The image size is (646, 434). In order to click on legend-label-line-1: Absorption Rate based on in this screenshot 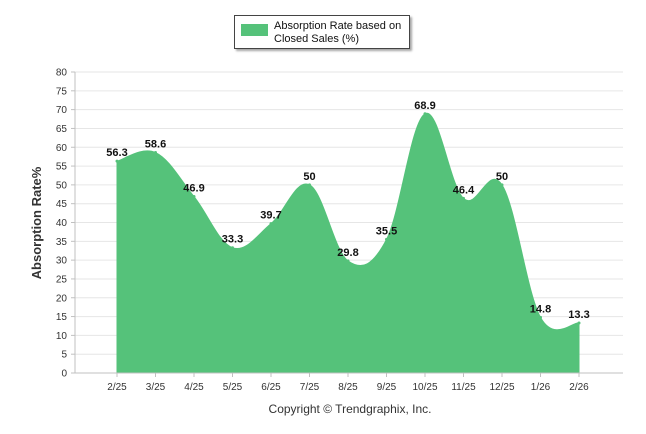, I will do `click(338, 26)`.